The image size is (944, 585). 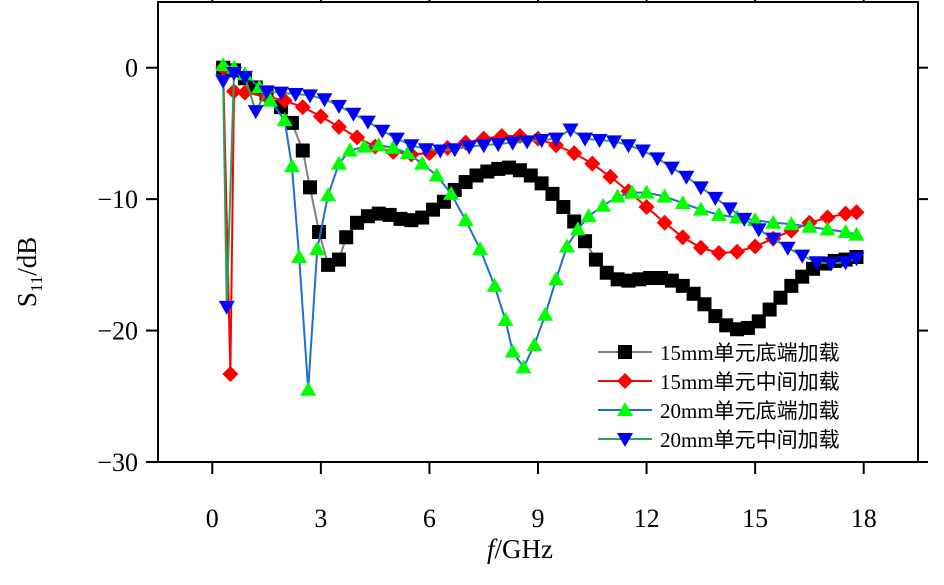 What do you see at coordinates (117, 462) in the screenshot?
I see `y-tick-label: −30` at bounding box center [117, 462].